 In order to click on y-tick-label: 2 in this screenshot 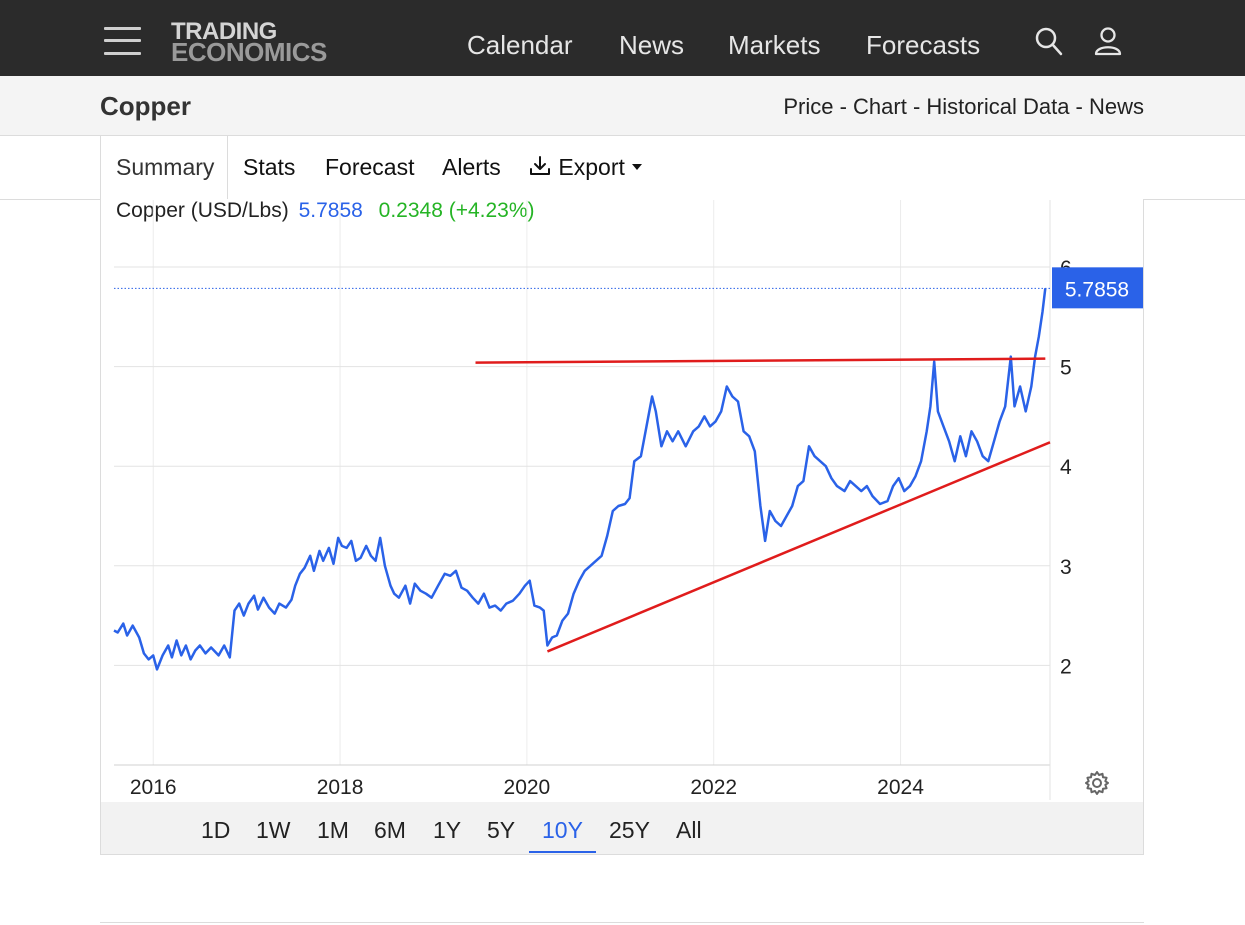, I will do `click(1066, 666)`.